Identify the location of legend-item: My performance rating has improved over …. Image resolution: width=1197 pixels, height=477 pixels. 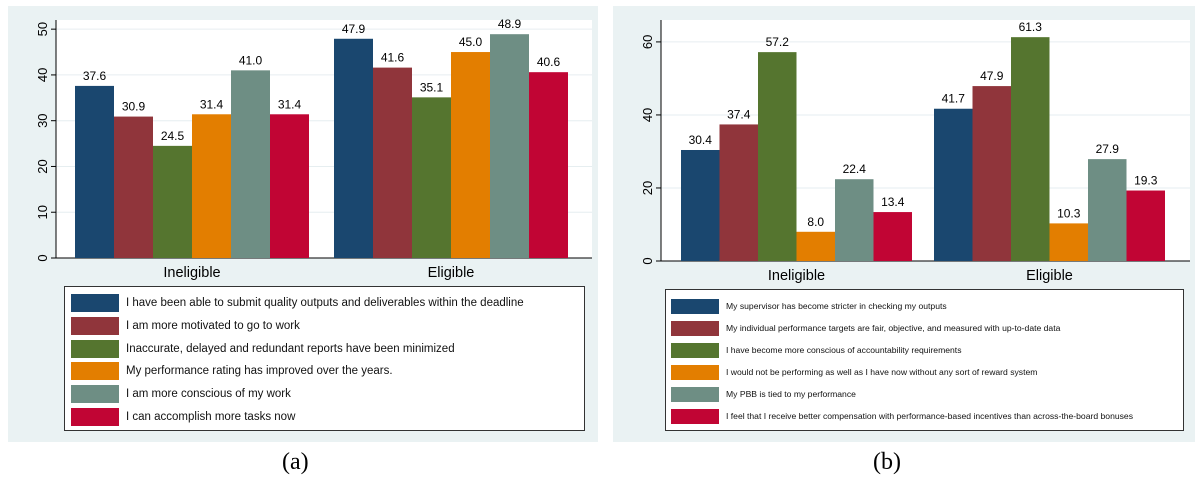
(324, 371).